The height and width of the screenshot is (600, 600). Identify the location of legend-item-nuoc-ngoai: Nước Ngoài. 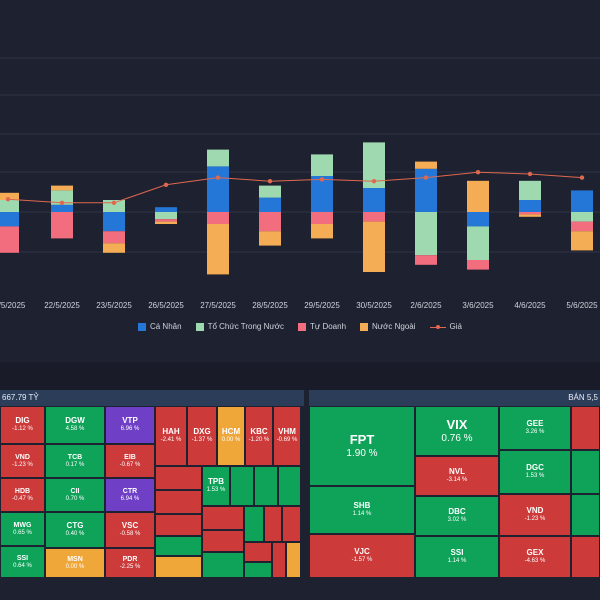
(388, 326).